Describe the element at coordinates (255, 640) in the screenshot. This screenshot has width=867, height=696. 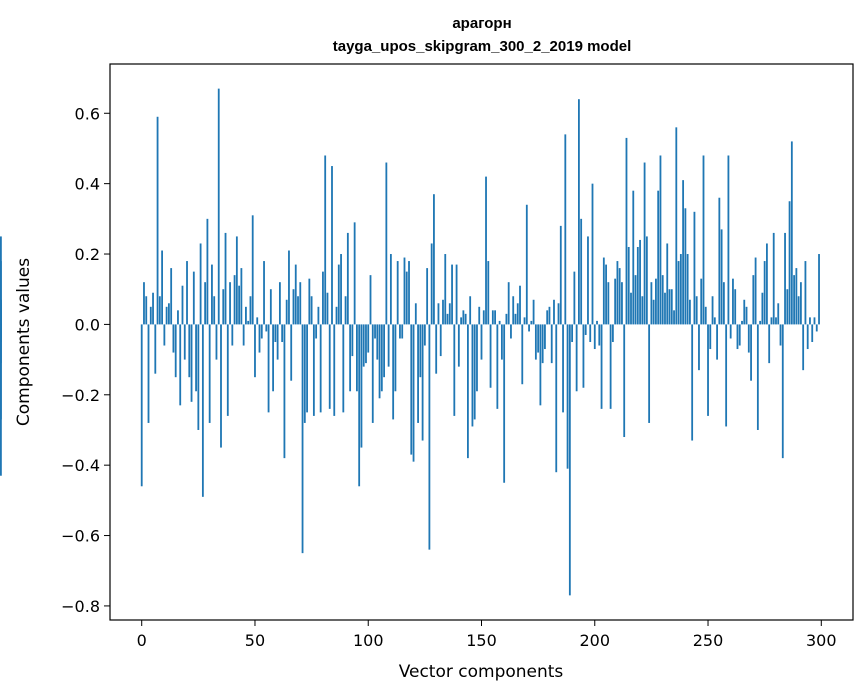
I see `x-tick-label: 50` at that location.